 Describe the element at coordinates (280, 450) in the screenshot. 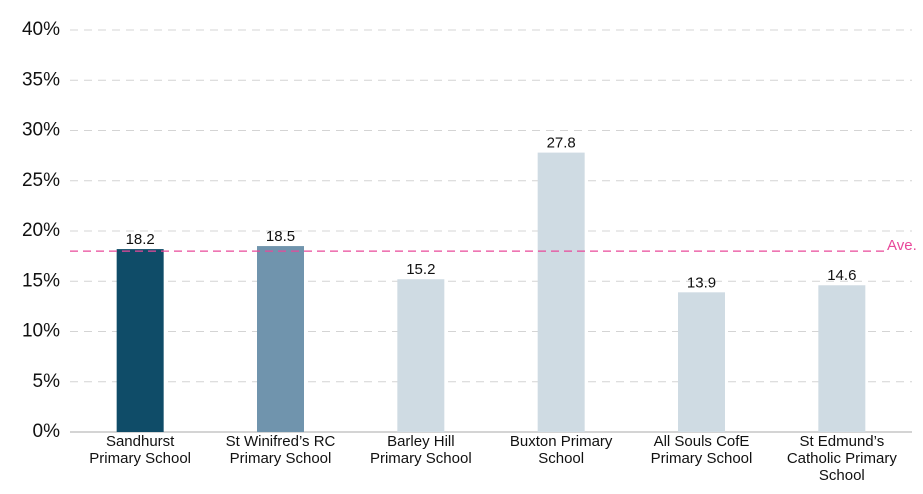

I see `x-tick-label: St Winifred’s RC Primary School` at that location.